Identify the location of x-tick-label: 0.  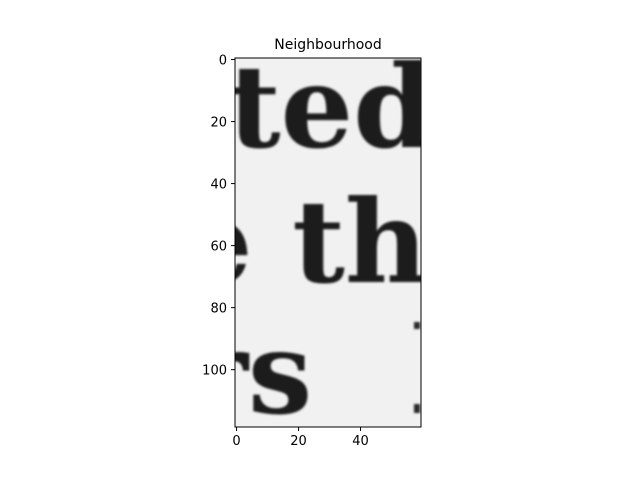
(236, 441).